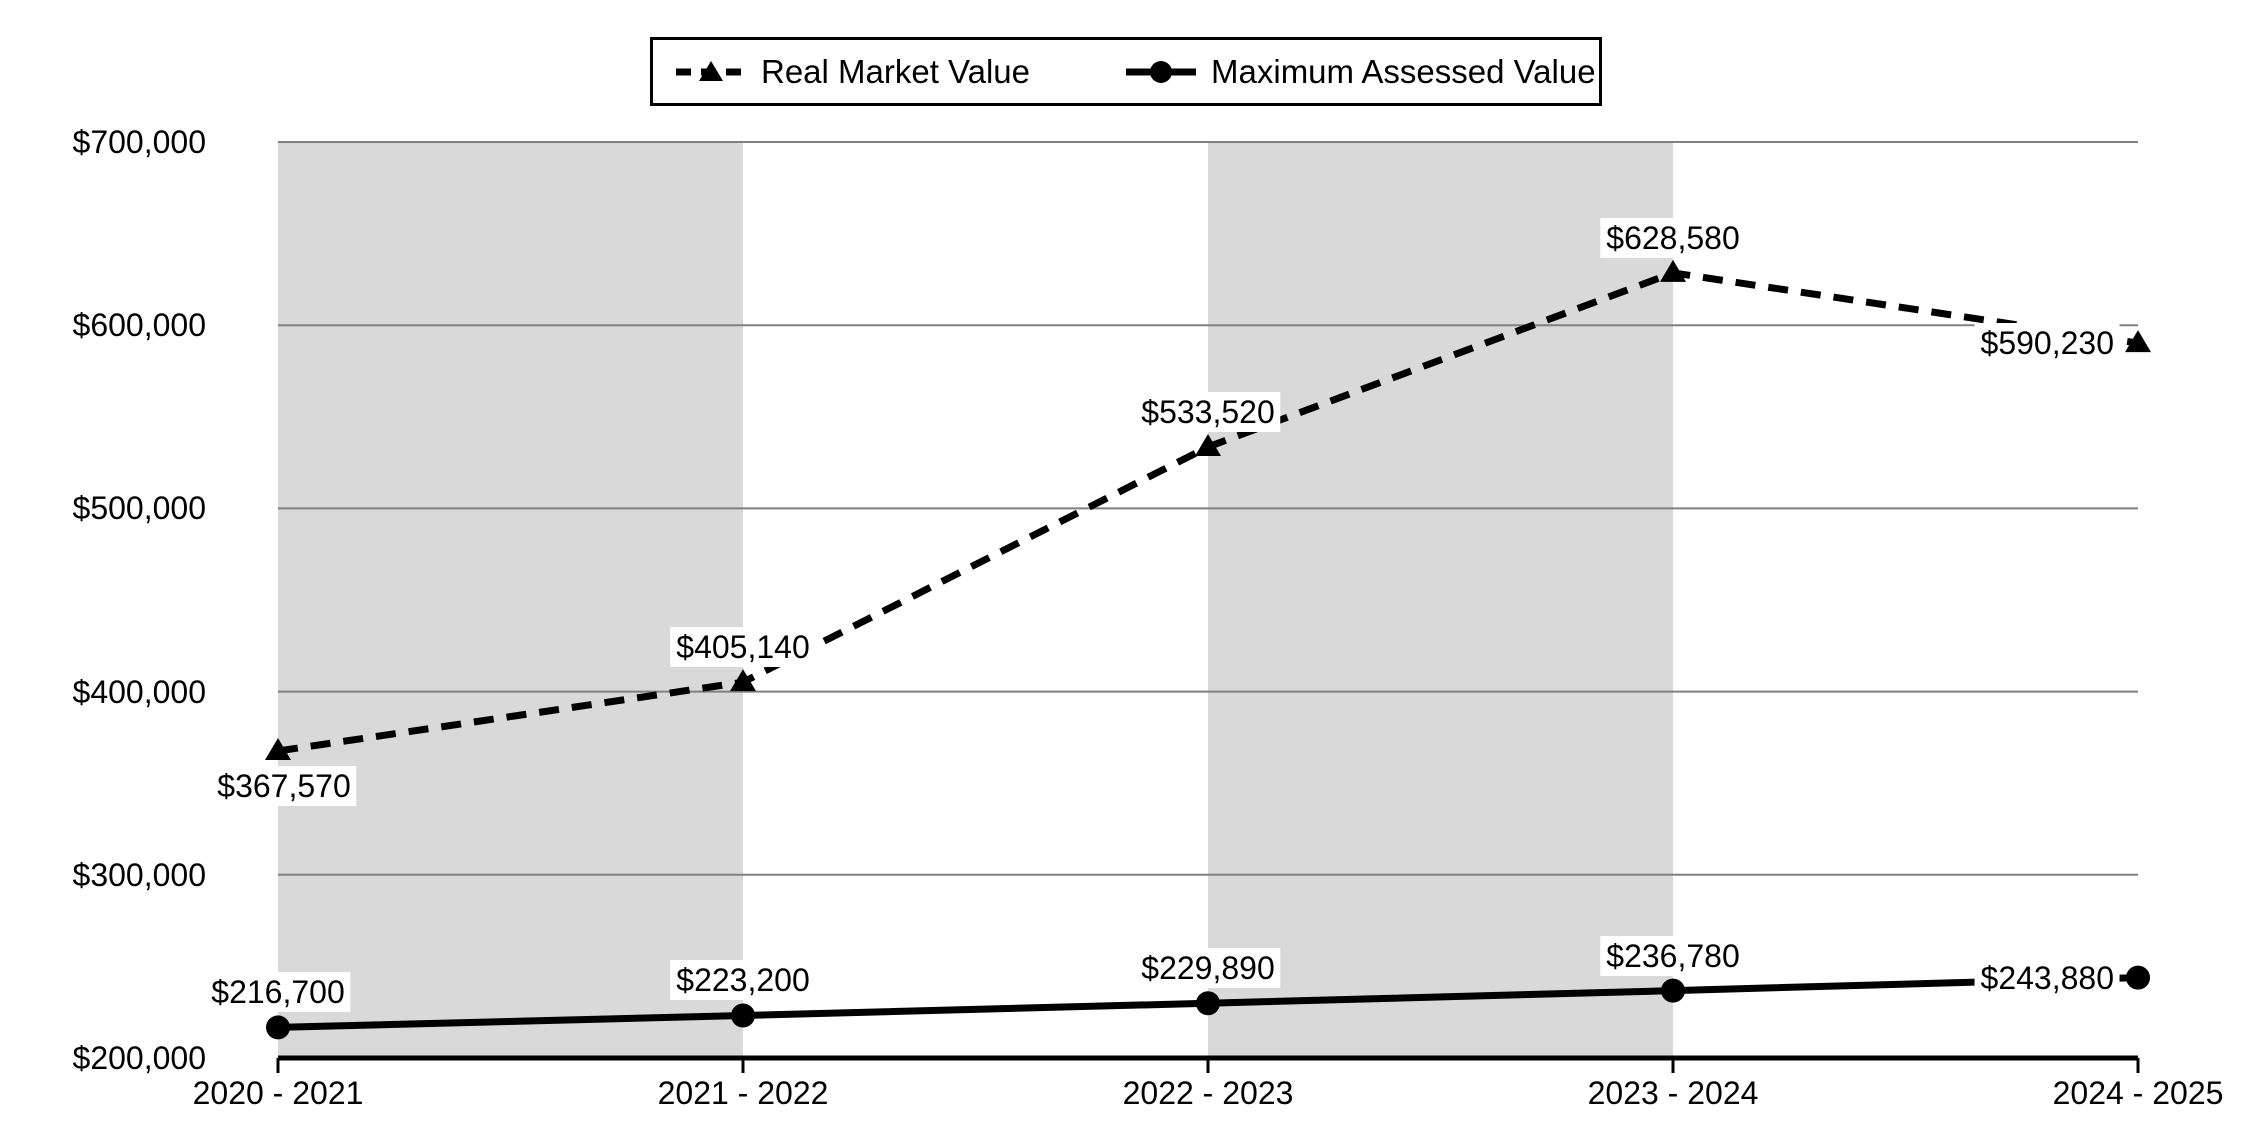 The height and width of the screenshot is (1140, 2250). I want to click on chart-legend: Real Market Value Maximum Assessed Value, so click(1126, 71).